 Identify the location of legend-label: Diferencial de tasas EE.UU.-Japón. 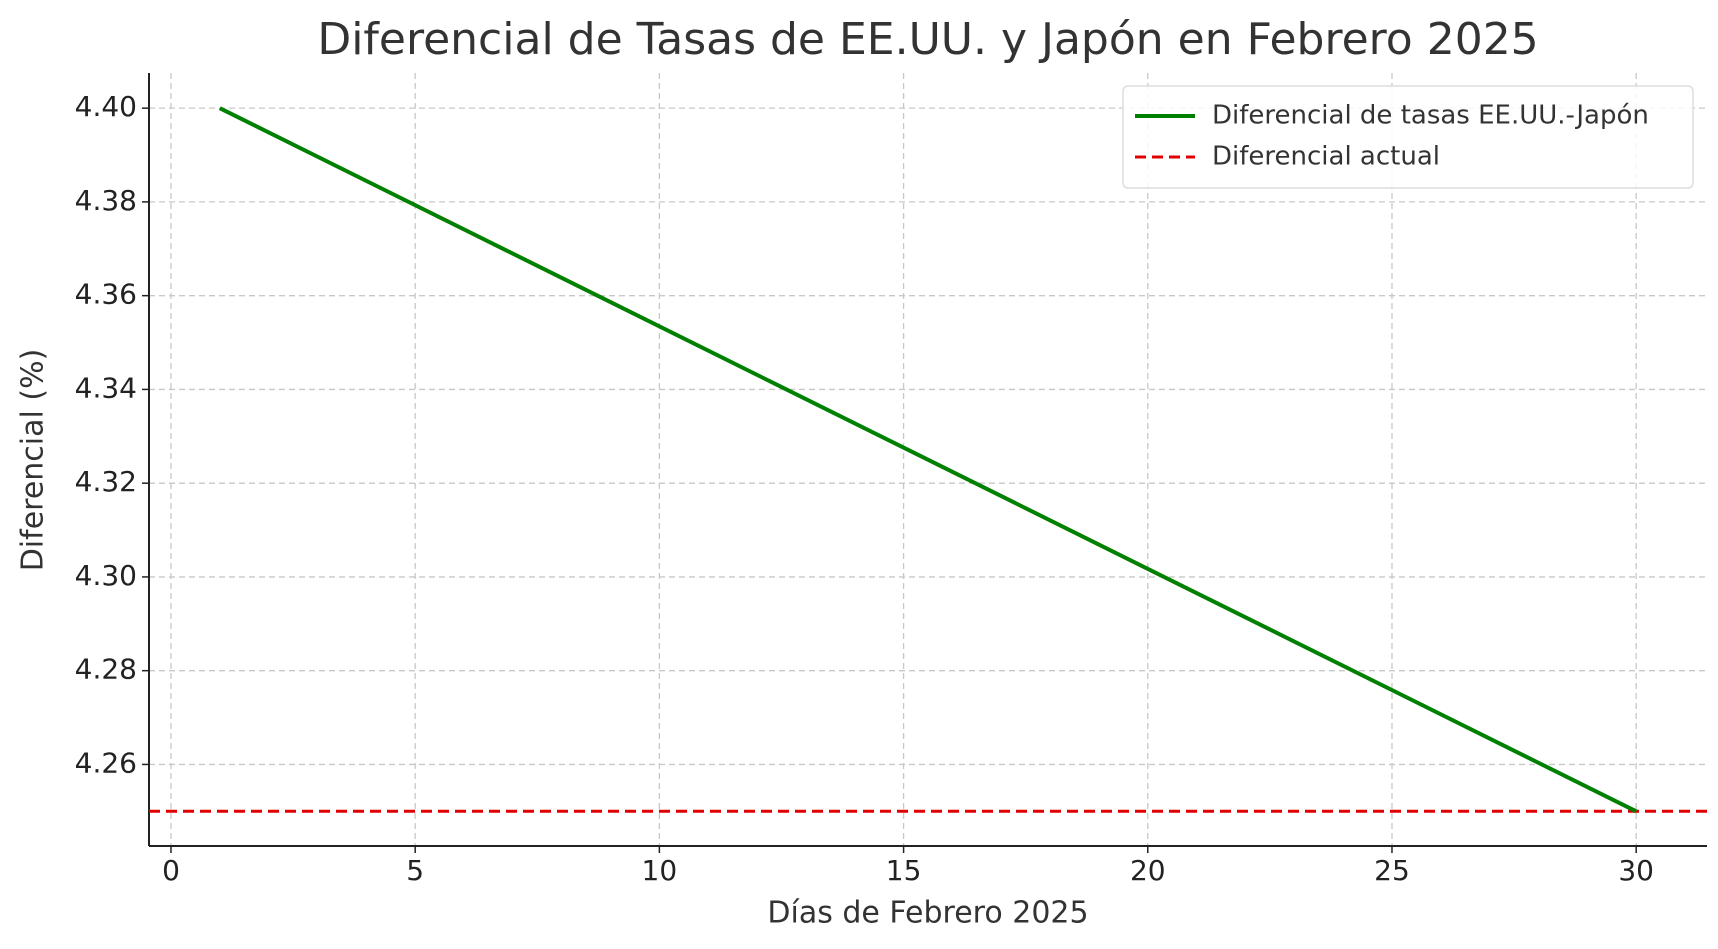
(1430, 116).